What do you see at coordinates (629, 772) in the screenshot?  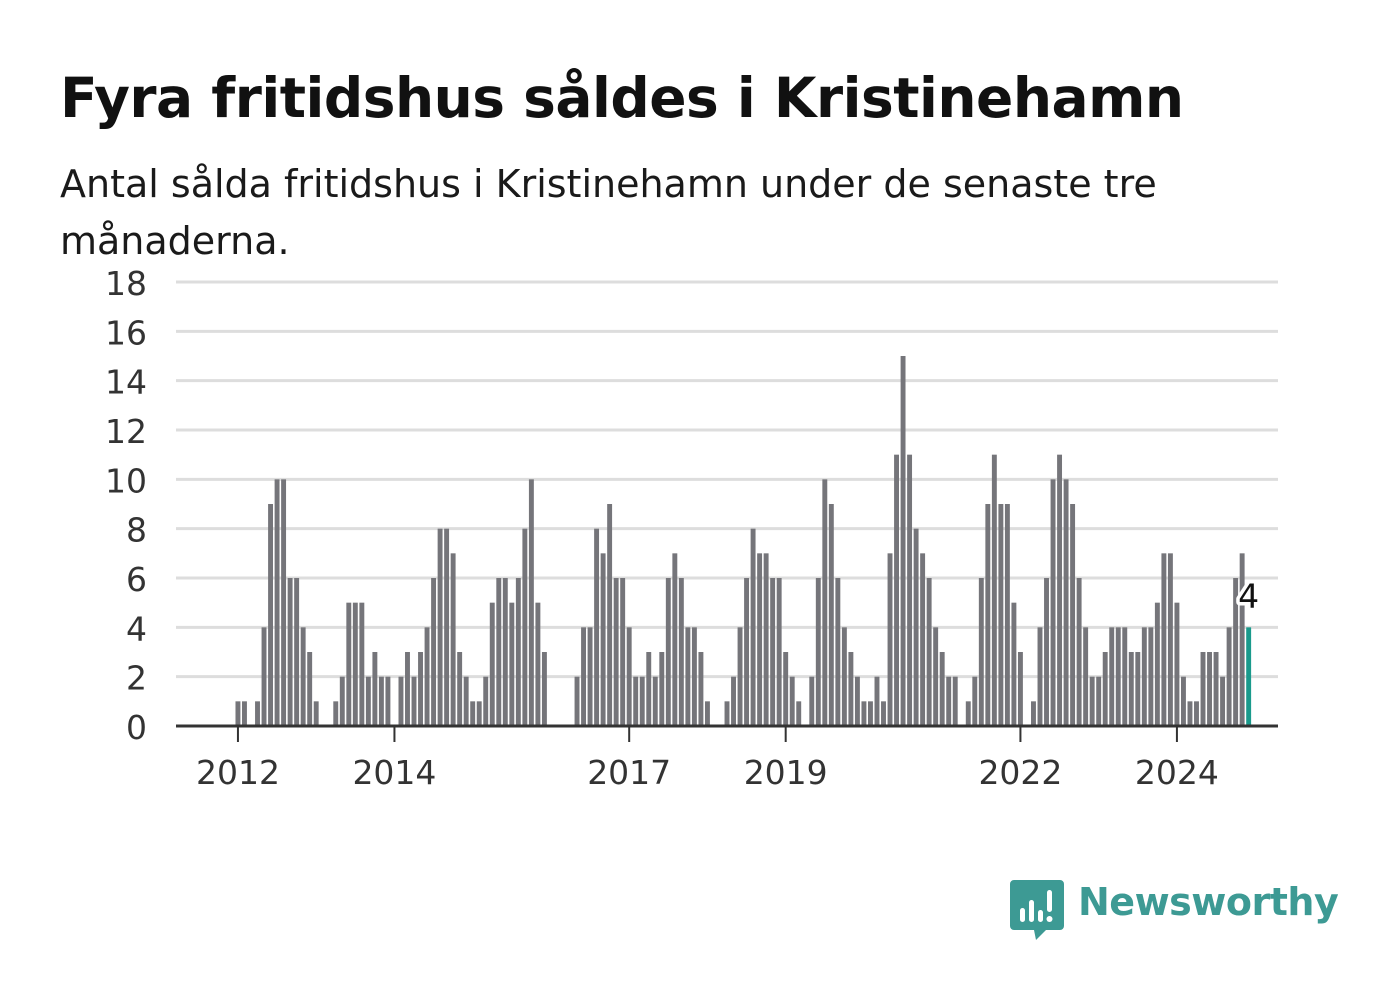 I see `x-tick-label: 2017` at bounding box center [629, 772].